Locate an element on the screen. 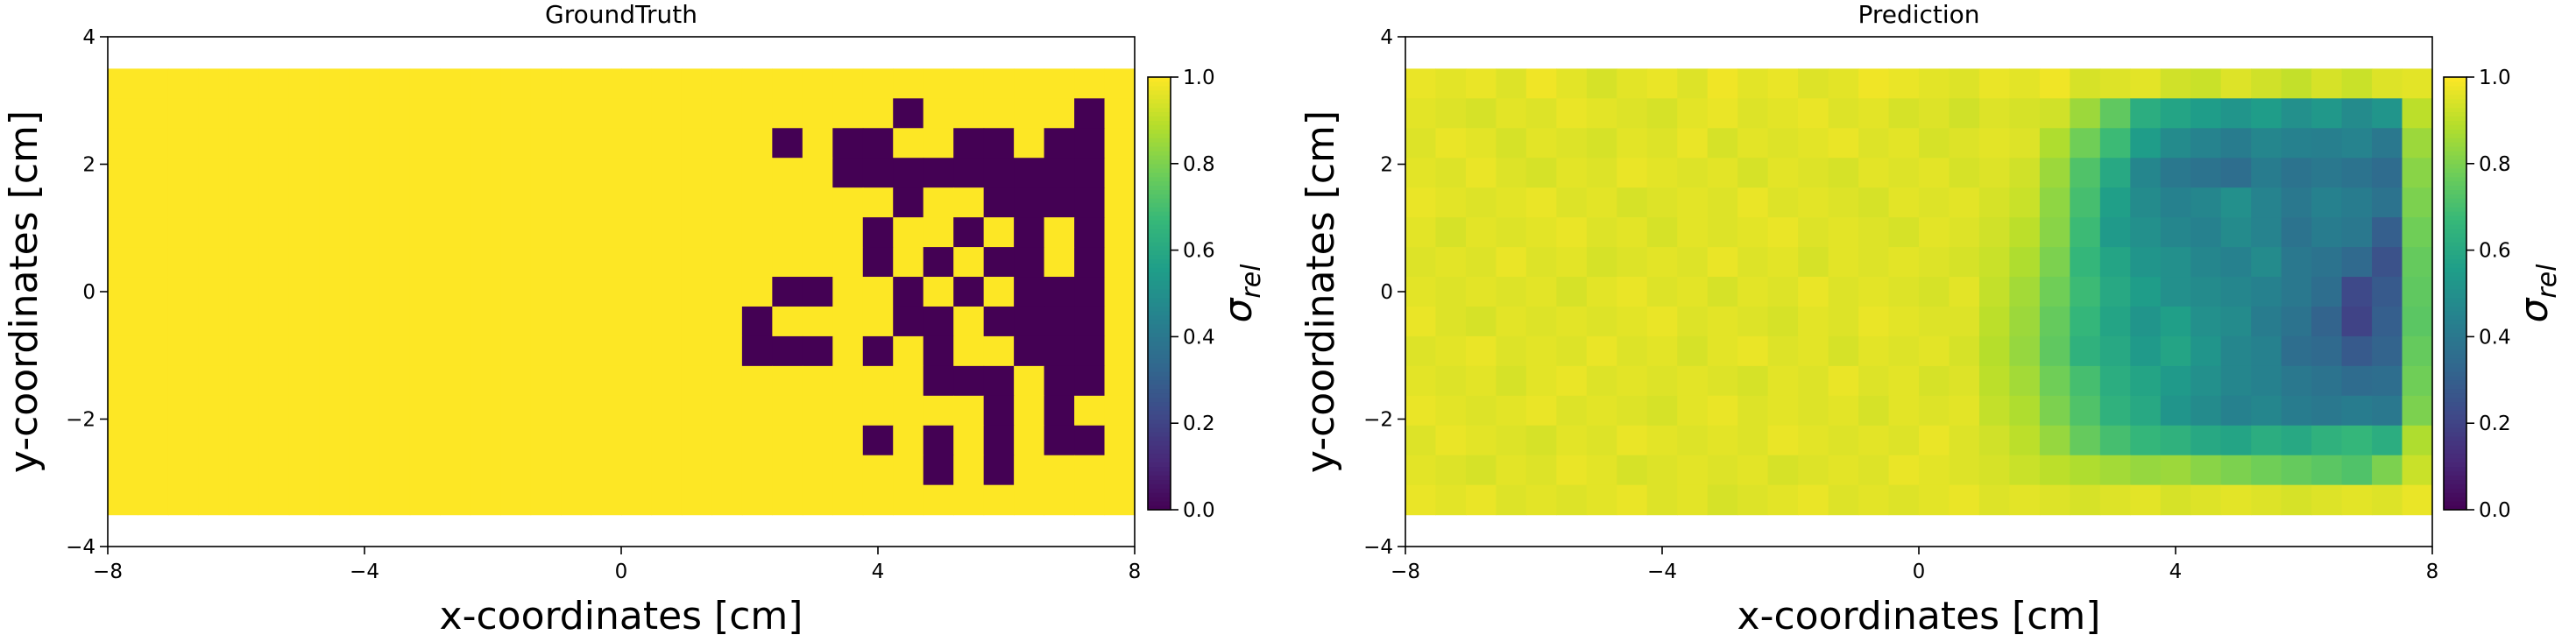 This screenshot has width=2576, height=642. colorbar-tick-label: 0.6 is located at coordinates (2495, 252).